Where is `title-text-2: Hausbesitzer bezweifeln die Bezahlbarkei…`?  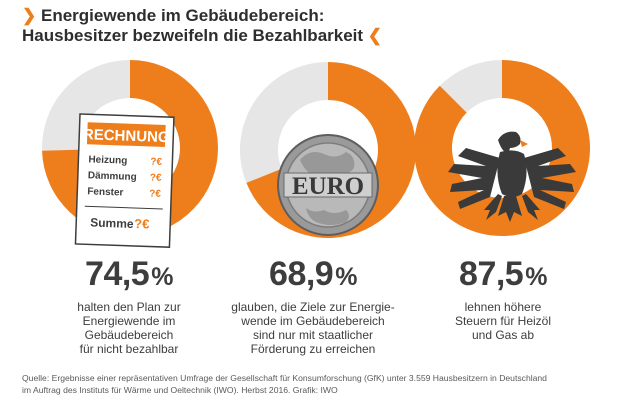 title-text-2: Hausbesitzer bezweifeln die Bezahlbarkei… is located at coordinates (193, 35).